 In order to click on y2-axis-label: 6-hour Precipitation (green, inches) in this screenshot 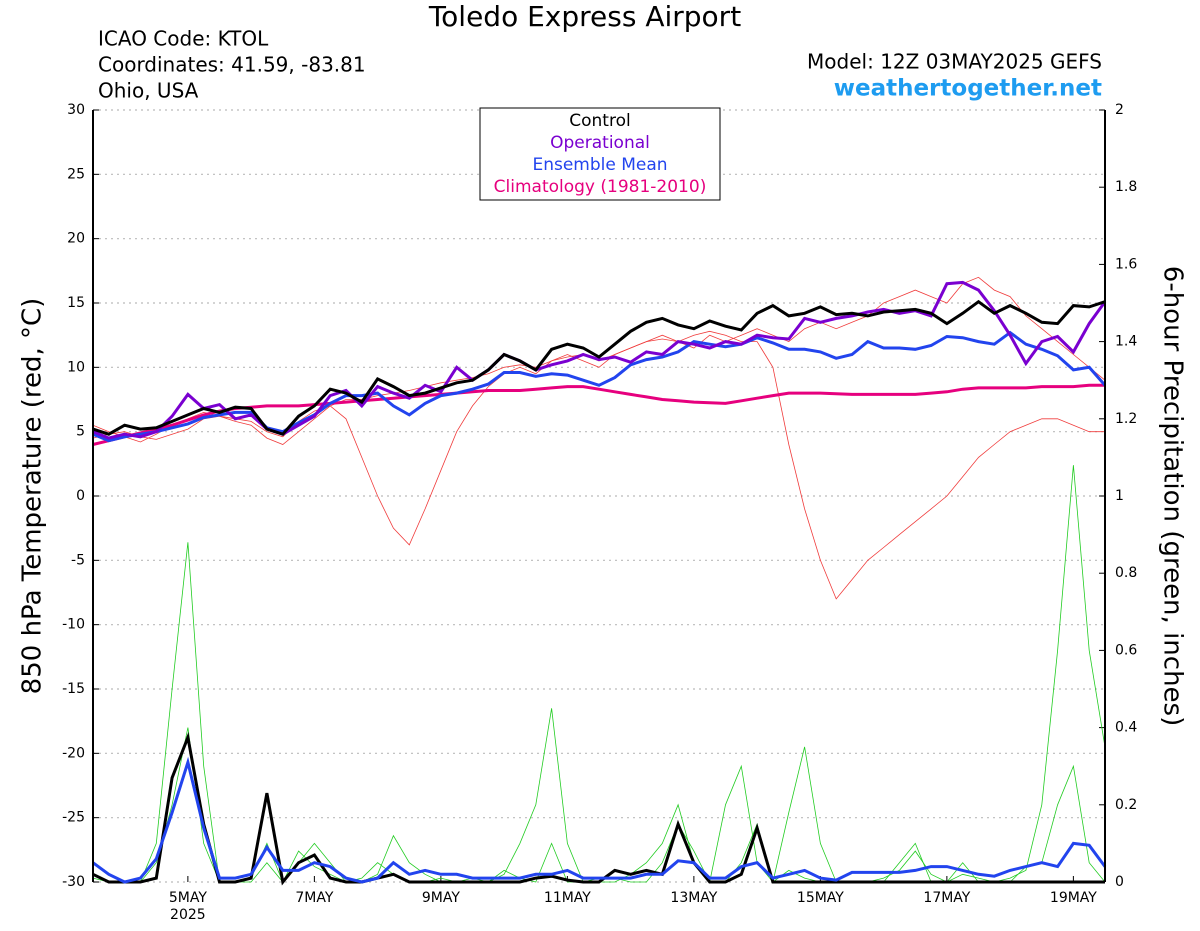, I will do `click(1173, 496)`.